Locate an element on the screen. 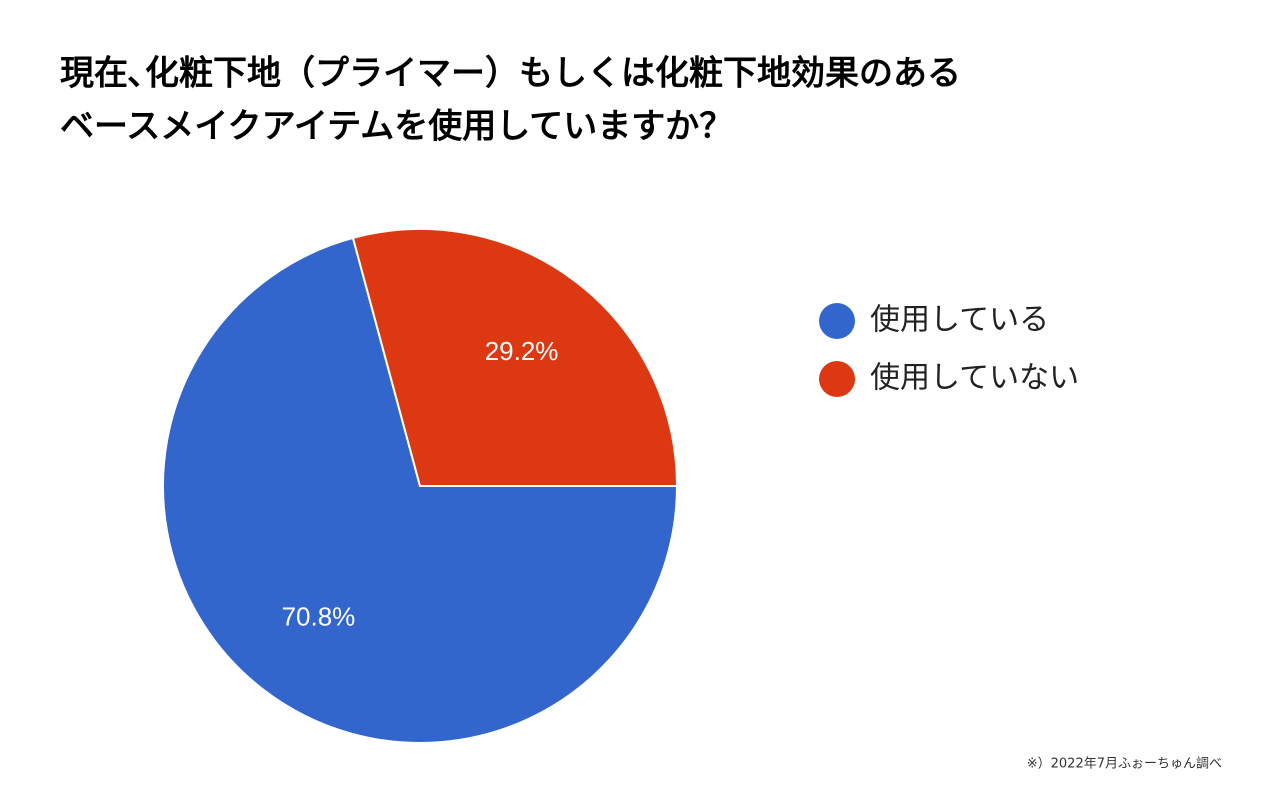 This screenshot has width=1280, height=800. chart-title: ベースメイクアイテムを使用していますか？ is located at coordinates (396, 127).